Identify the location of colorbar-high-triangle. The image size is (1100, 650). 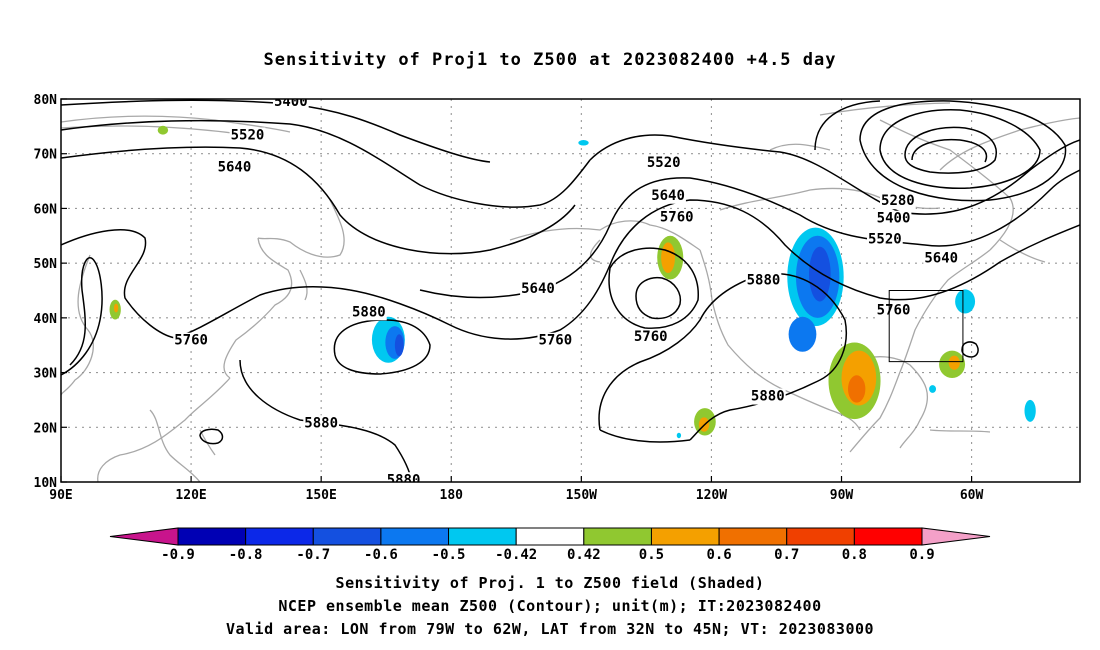
(956, 536).